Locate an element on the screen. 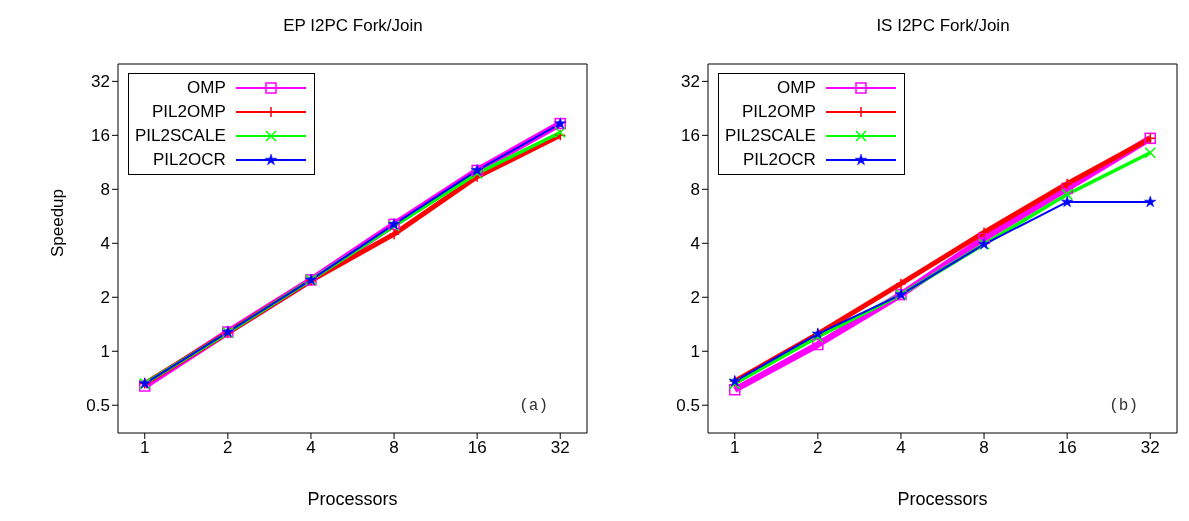 The image size is (1189, 521). annotation: (b) is located at coordinates (1123, 406).